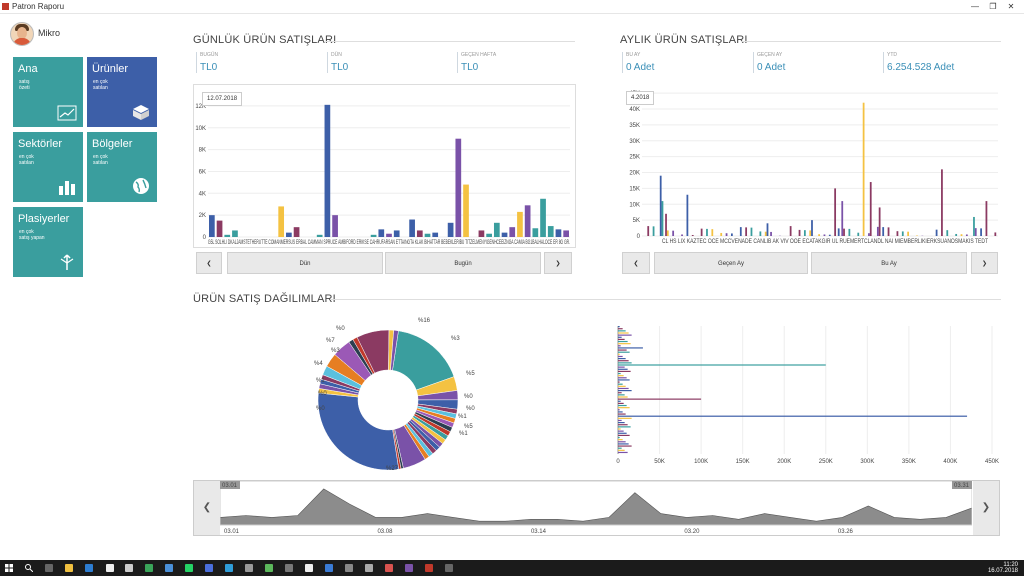 The width and height of the screenshot is (1024, 576). Describe the element at coordinates (189, 568) in the screenshot. I see `whatsapp-icon` at that location.